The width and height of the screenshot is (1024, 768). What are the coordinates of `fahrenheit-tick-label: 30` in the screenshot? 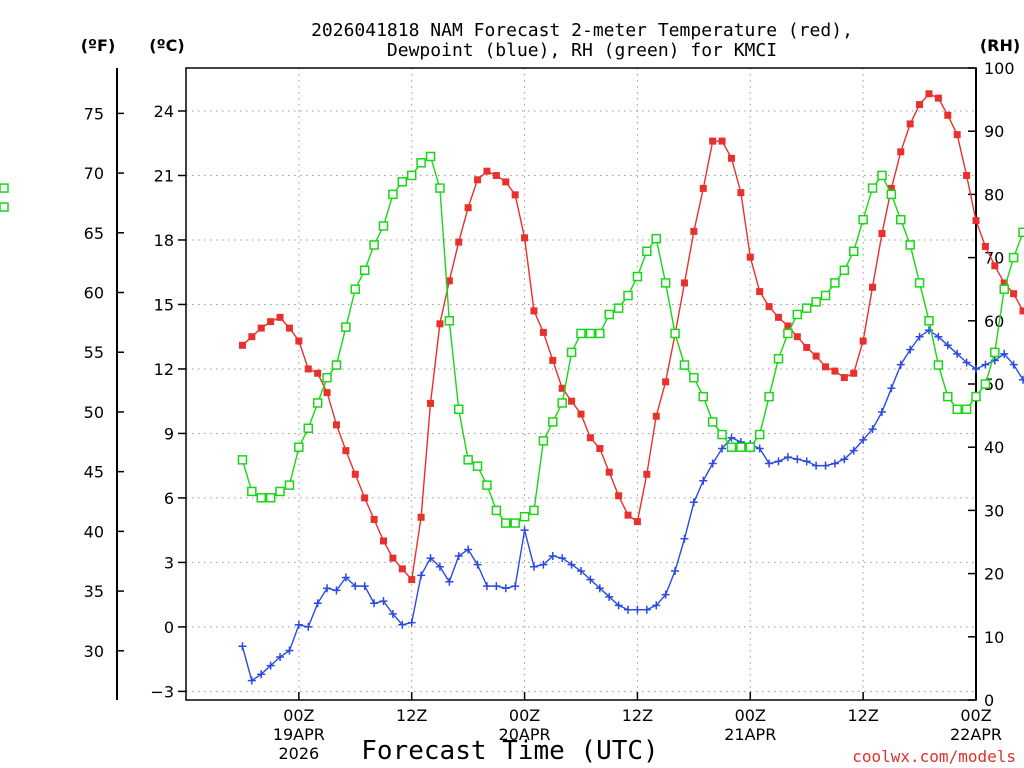 It's located at (94, 651).